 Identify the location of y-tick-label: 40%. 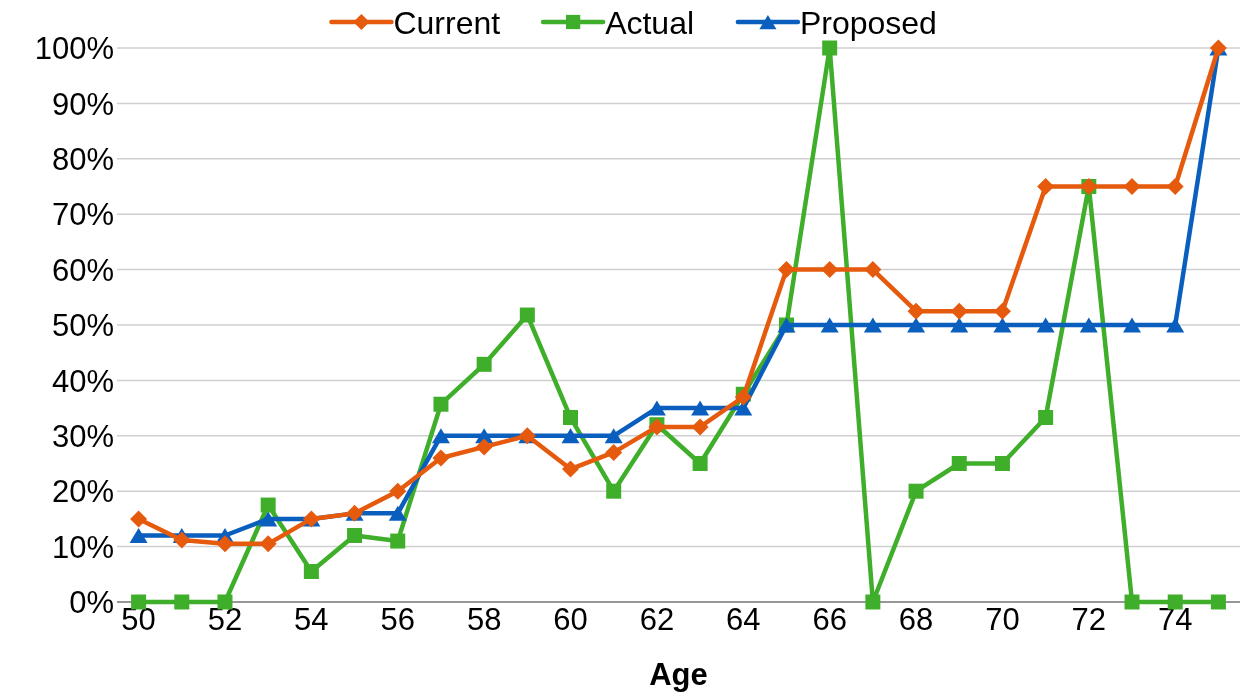
(82, 381).